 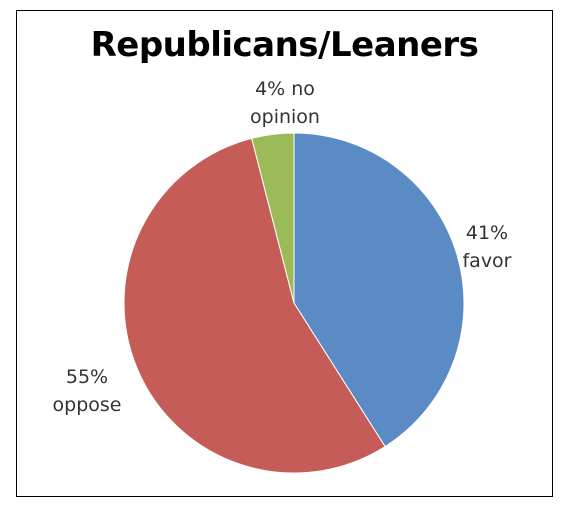 What do you see at coordinates (87, 391) in the screenshot?
I see `slice-label-oppose: 55% oppose` at bounding box center [87, 391].